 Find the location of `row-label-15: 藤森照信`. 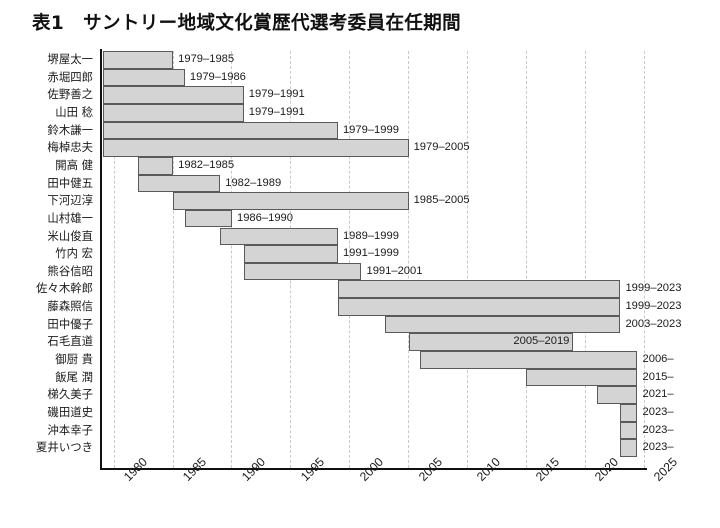

row-label-15: 藤森照信 is located at coordinates (70, 306).